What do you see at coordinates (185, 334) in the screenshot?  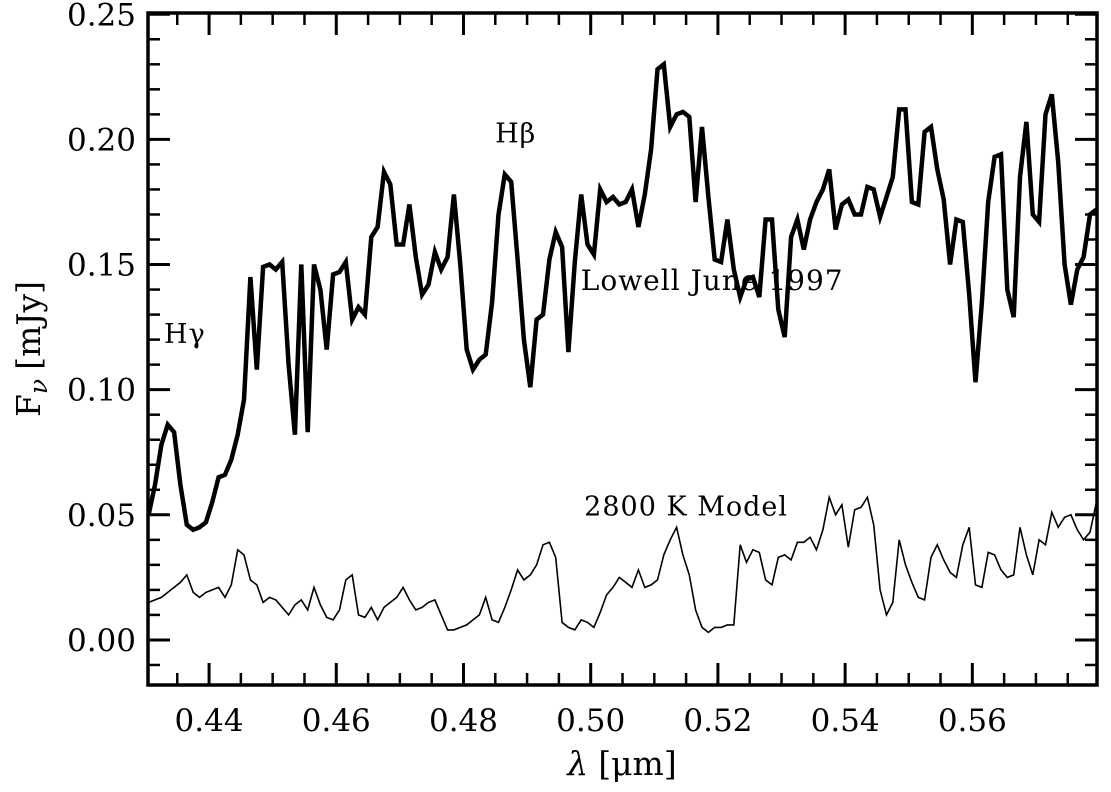 I see `hgamma-line-annotation: Hγ` at bounding box center [185, 334].